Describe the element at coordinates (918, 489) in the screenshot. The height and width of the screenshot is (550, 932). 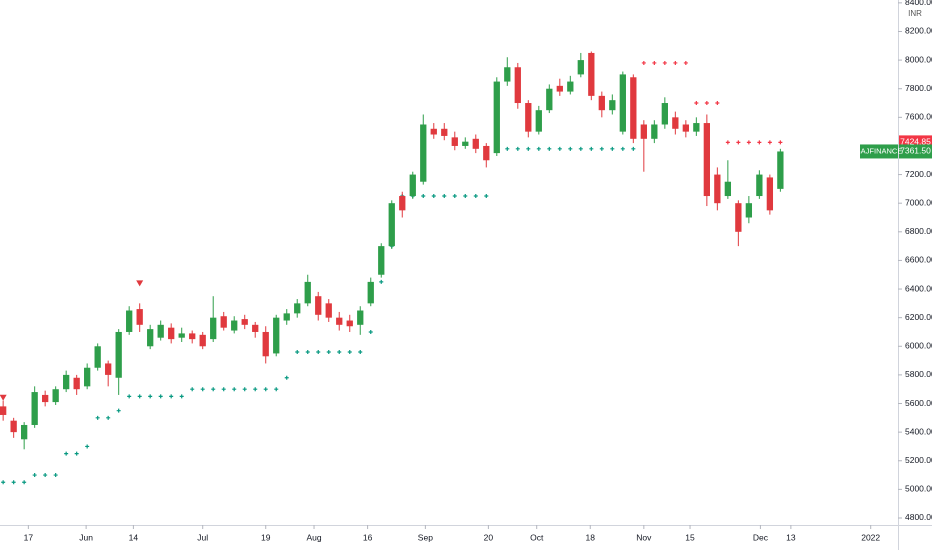
I see `y-tick-label: 5000.00` at that location.